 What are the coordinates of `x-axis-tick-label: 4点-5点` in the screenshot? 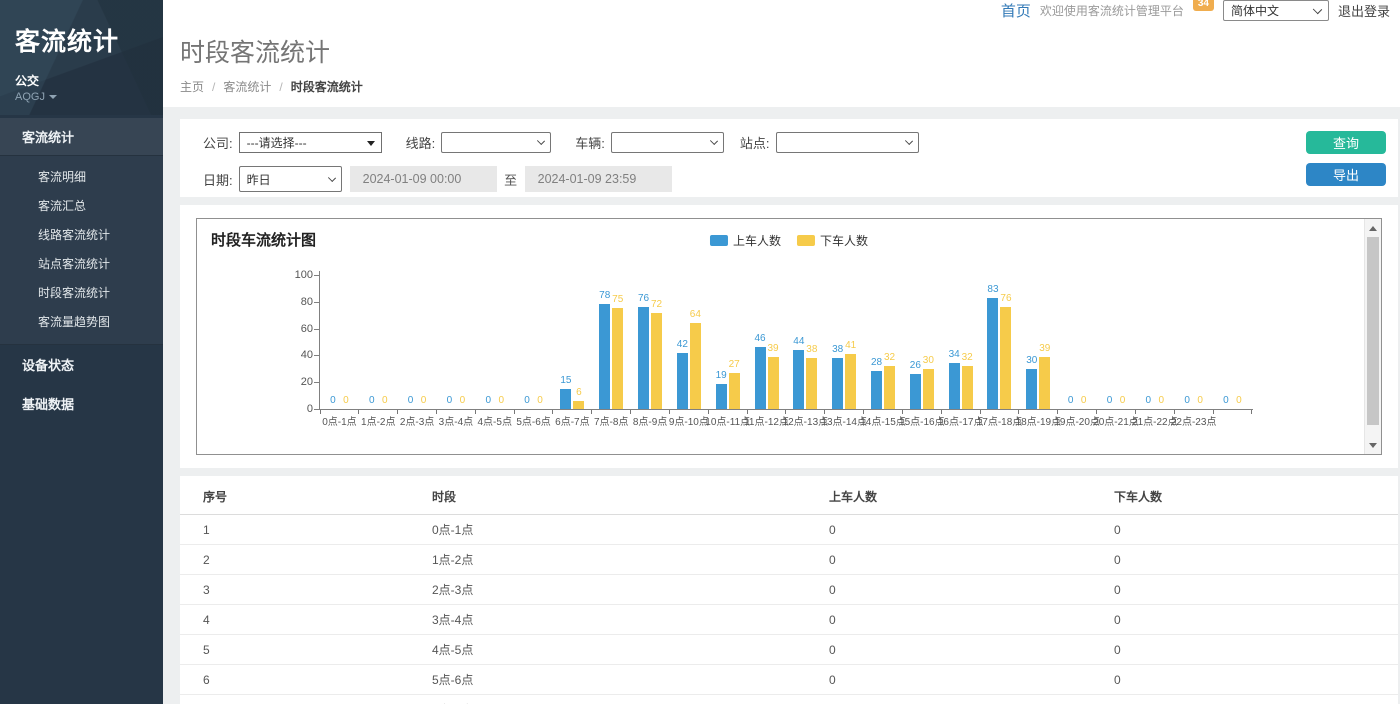 It's located at (494, 422).